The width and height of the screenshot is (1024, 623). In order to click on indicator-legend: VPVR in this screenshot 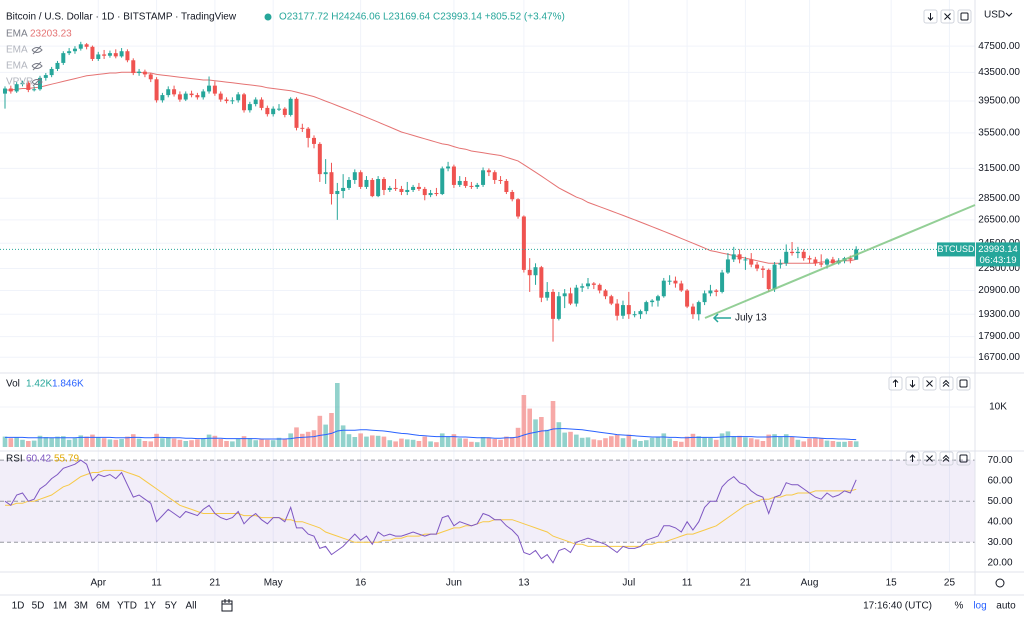, I will do `click(19, 82)`.